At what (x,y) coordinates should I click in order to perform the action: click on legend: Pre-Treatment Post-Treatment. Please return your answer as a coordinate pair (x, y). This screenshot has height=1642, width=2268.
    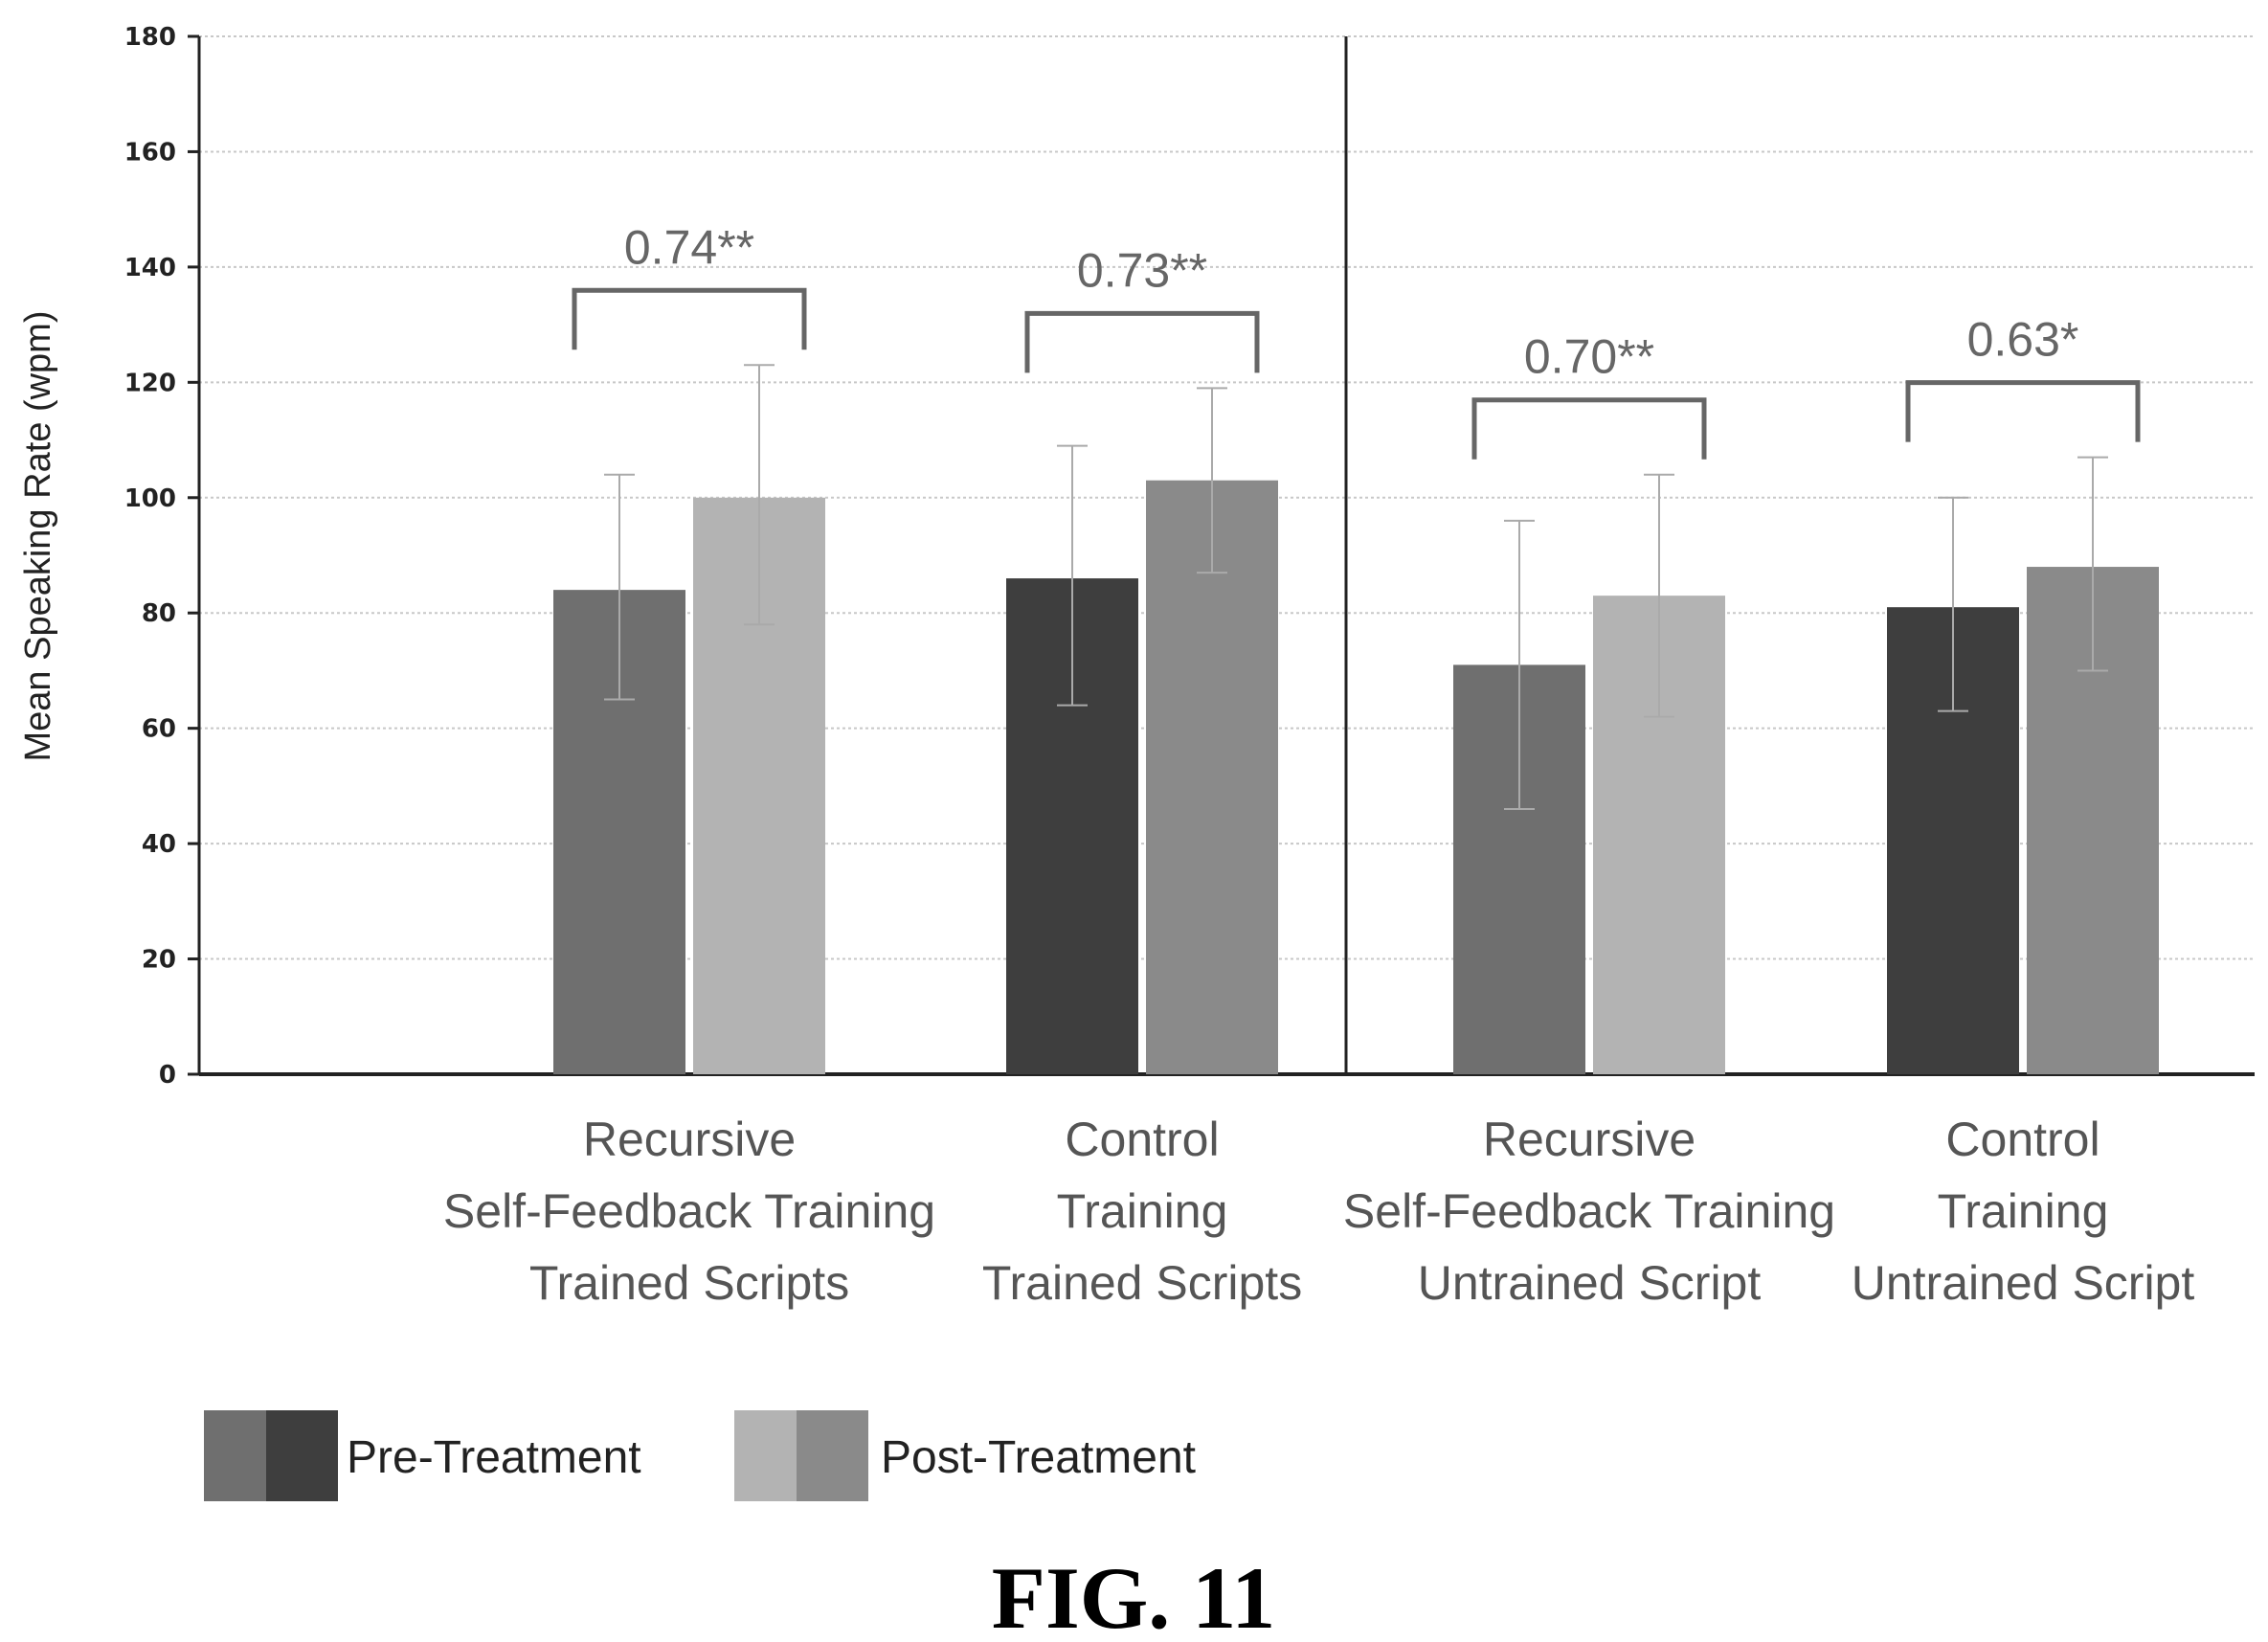
    Looking at the image, I should click on (700, 1455).